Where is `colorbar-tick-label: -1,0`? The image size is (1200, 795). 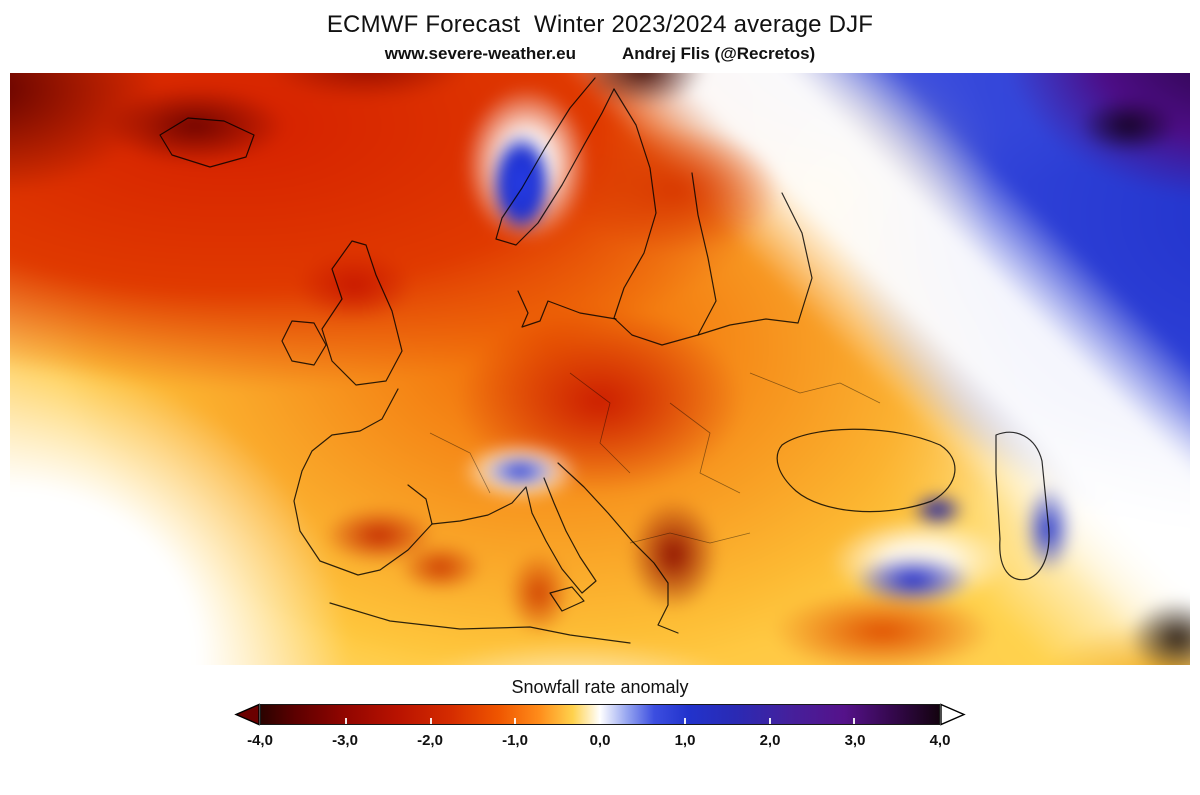
colorbar-tick-label: -1,0 is located at coordinates (515, 740).